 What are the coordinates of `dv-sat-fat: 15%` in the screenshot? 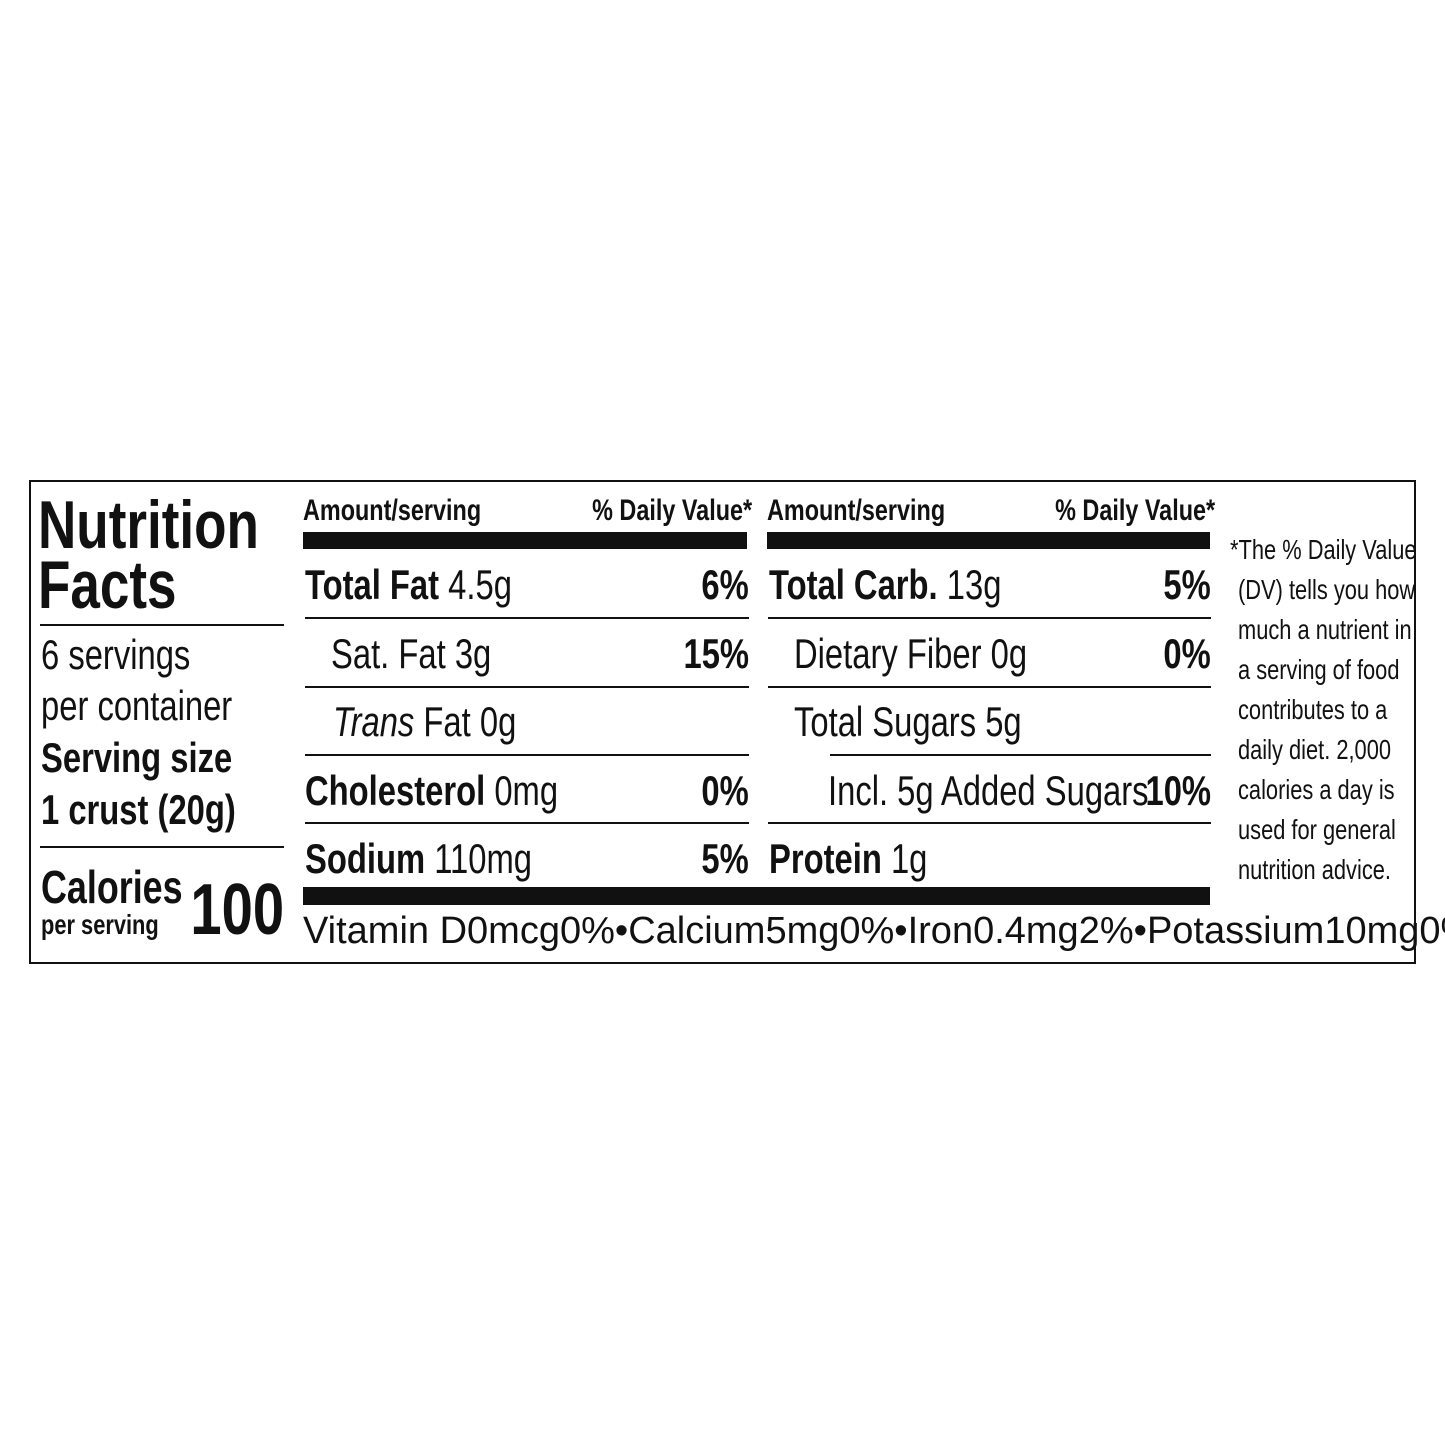 It's located at (716, 653).